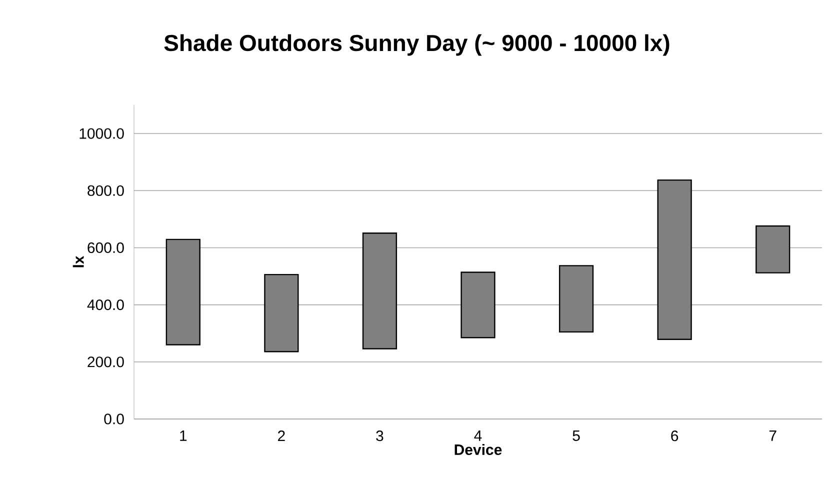 This screenshot has height=484, width=835. What do you see at coordinates (183, 435) in the screenshot?
I see `x-tick-label: 1` at bounding box center [183, 435].